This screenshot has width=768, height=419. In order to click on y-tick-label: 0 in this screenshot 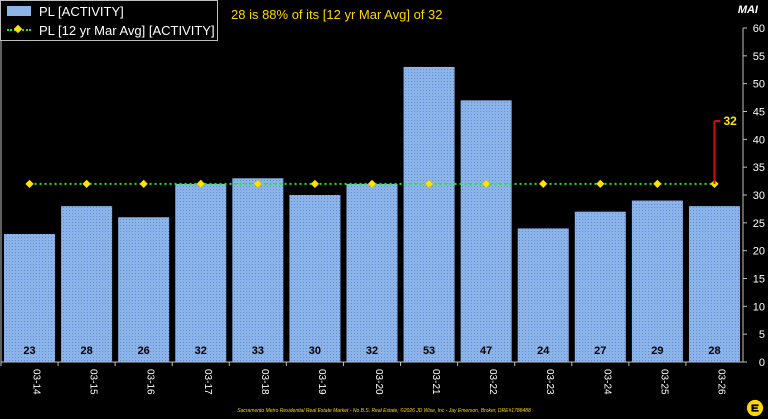, I will do `click(762, 363)`.